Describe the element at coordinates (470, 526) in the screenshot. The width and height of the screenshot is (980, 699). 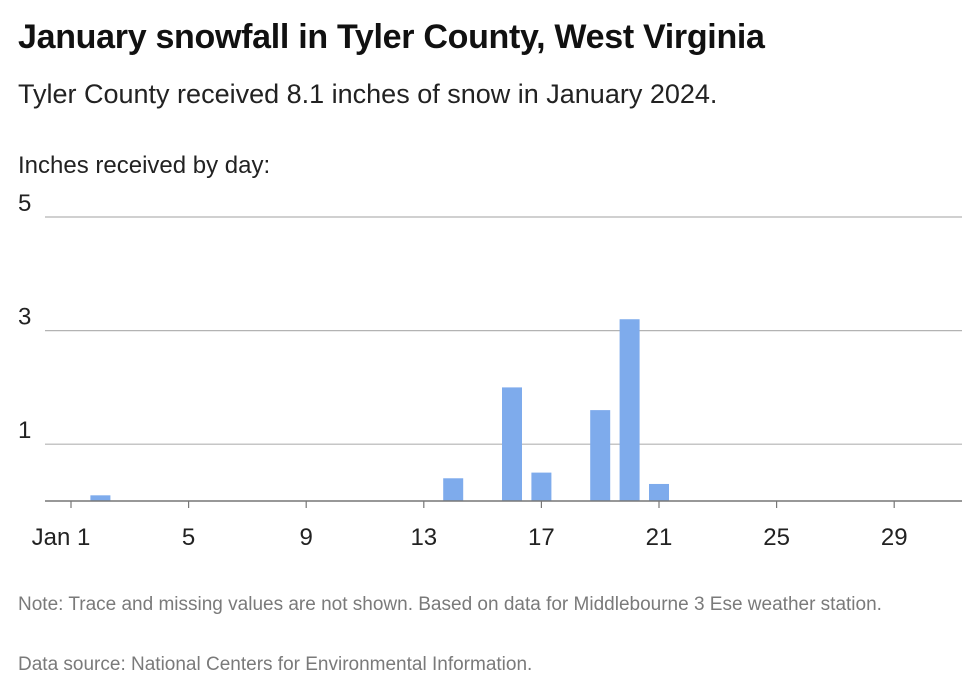
I see `x-tick-labels: Jan 1 5 9 13 17 21 25 29` at that location.